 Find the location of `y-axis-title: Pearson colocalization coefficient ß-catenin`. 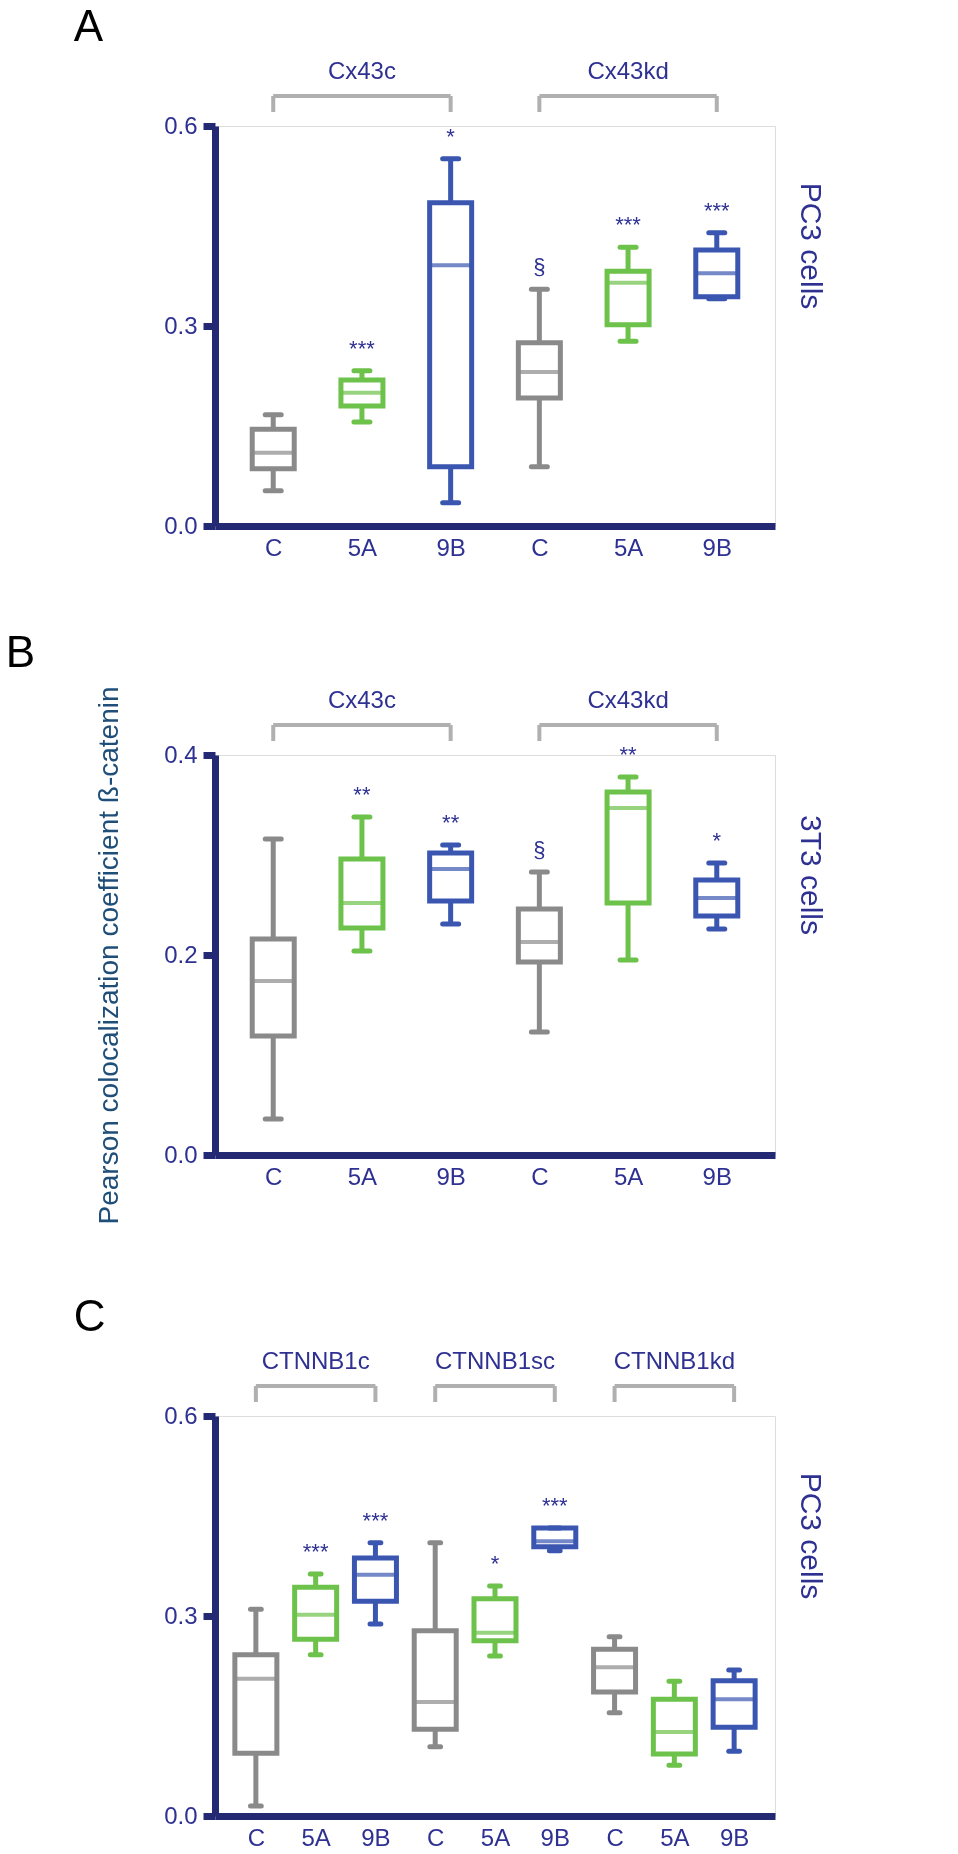

y-axis-title: Pearson colocalization coefficient ß-catenin is located at coordinates (109, 955).